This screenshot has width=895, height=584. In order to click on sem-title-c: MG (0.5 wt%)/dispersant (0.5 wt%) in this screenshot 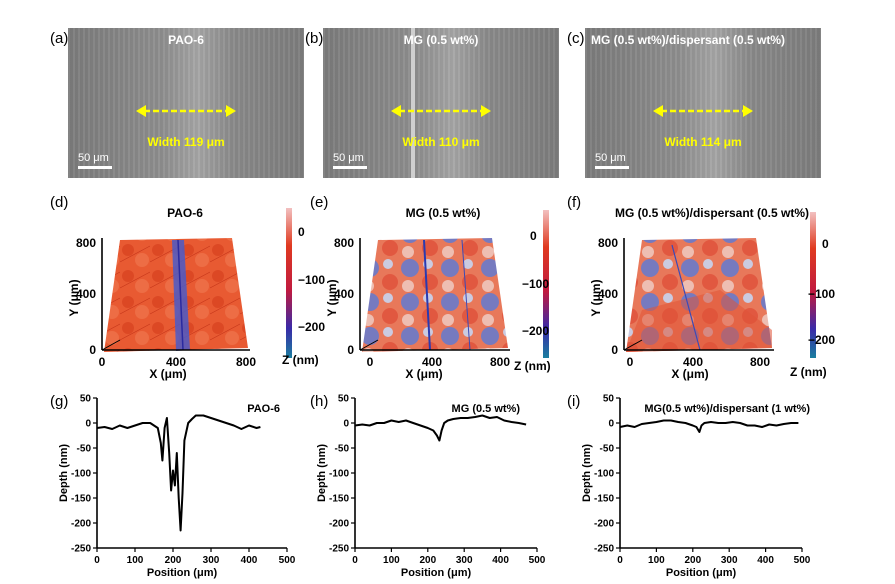, I will do `click(688, 40)`.